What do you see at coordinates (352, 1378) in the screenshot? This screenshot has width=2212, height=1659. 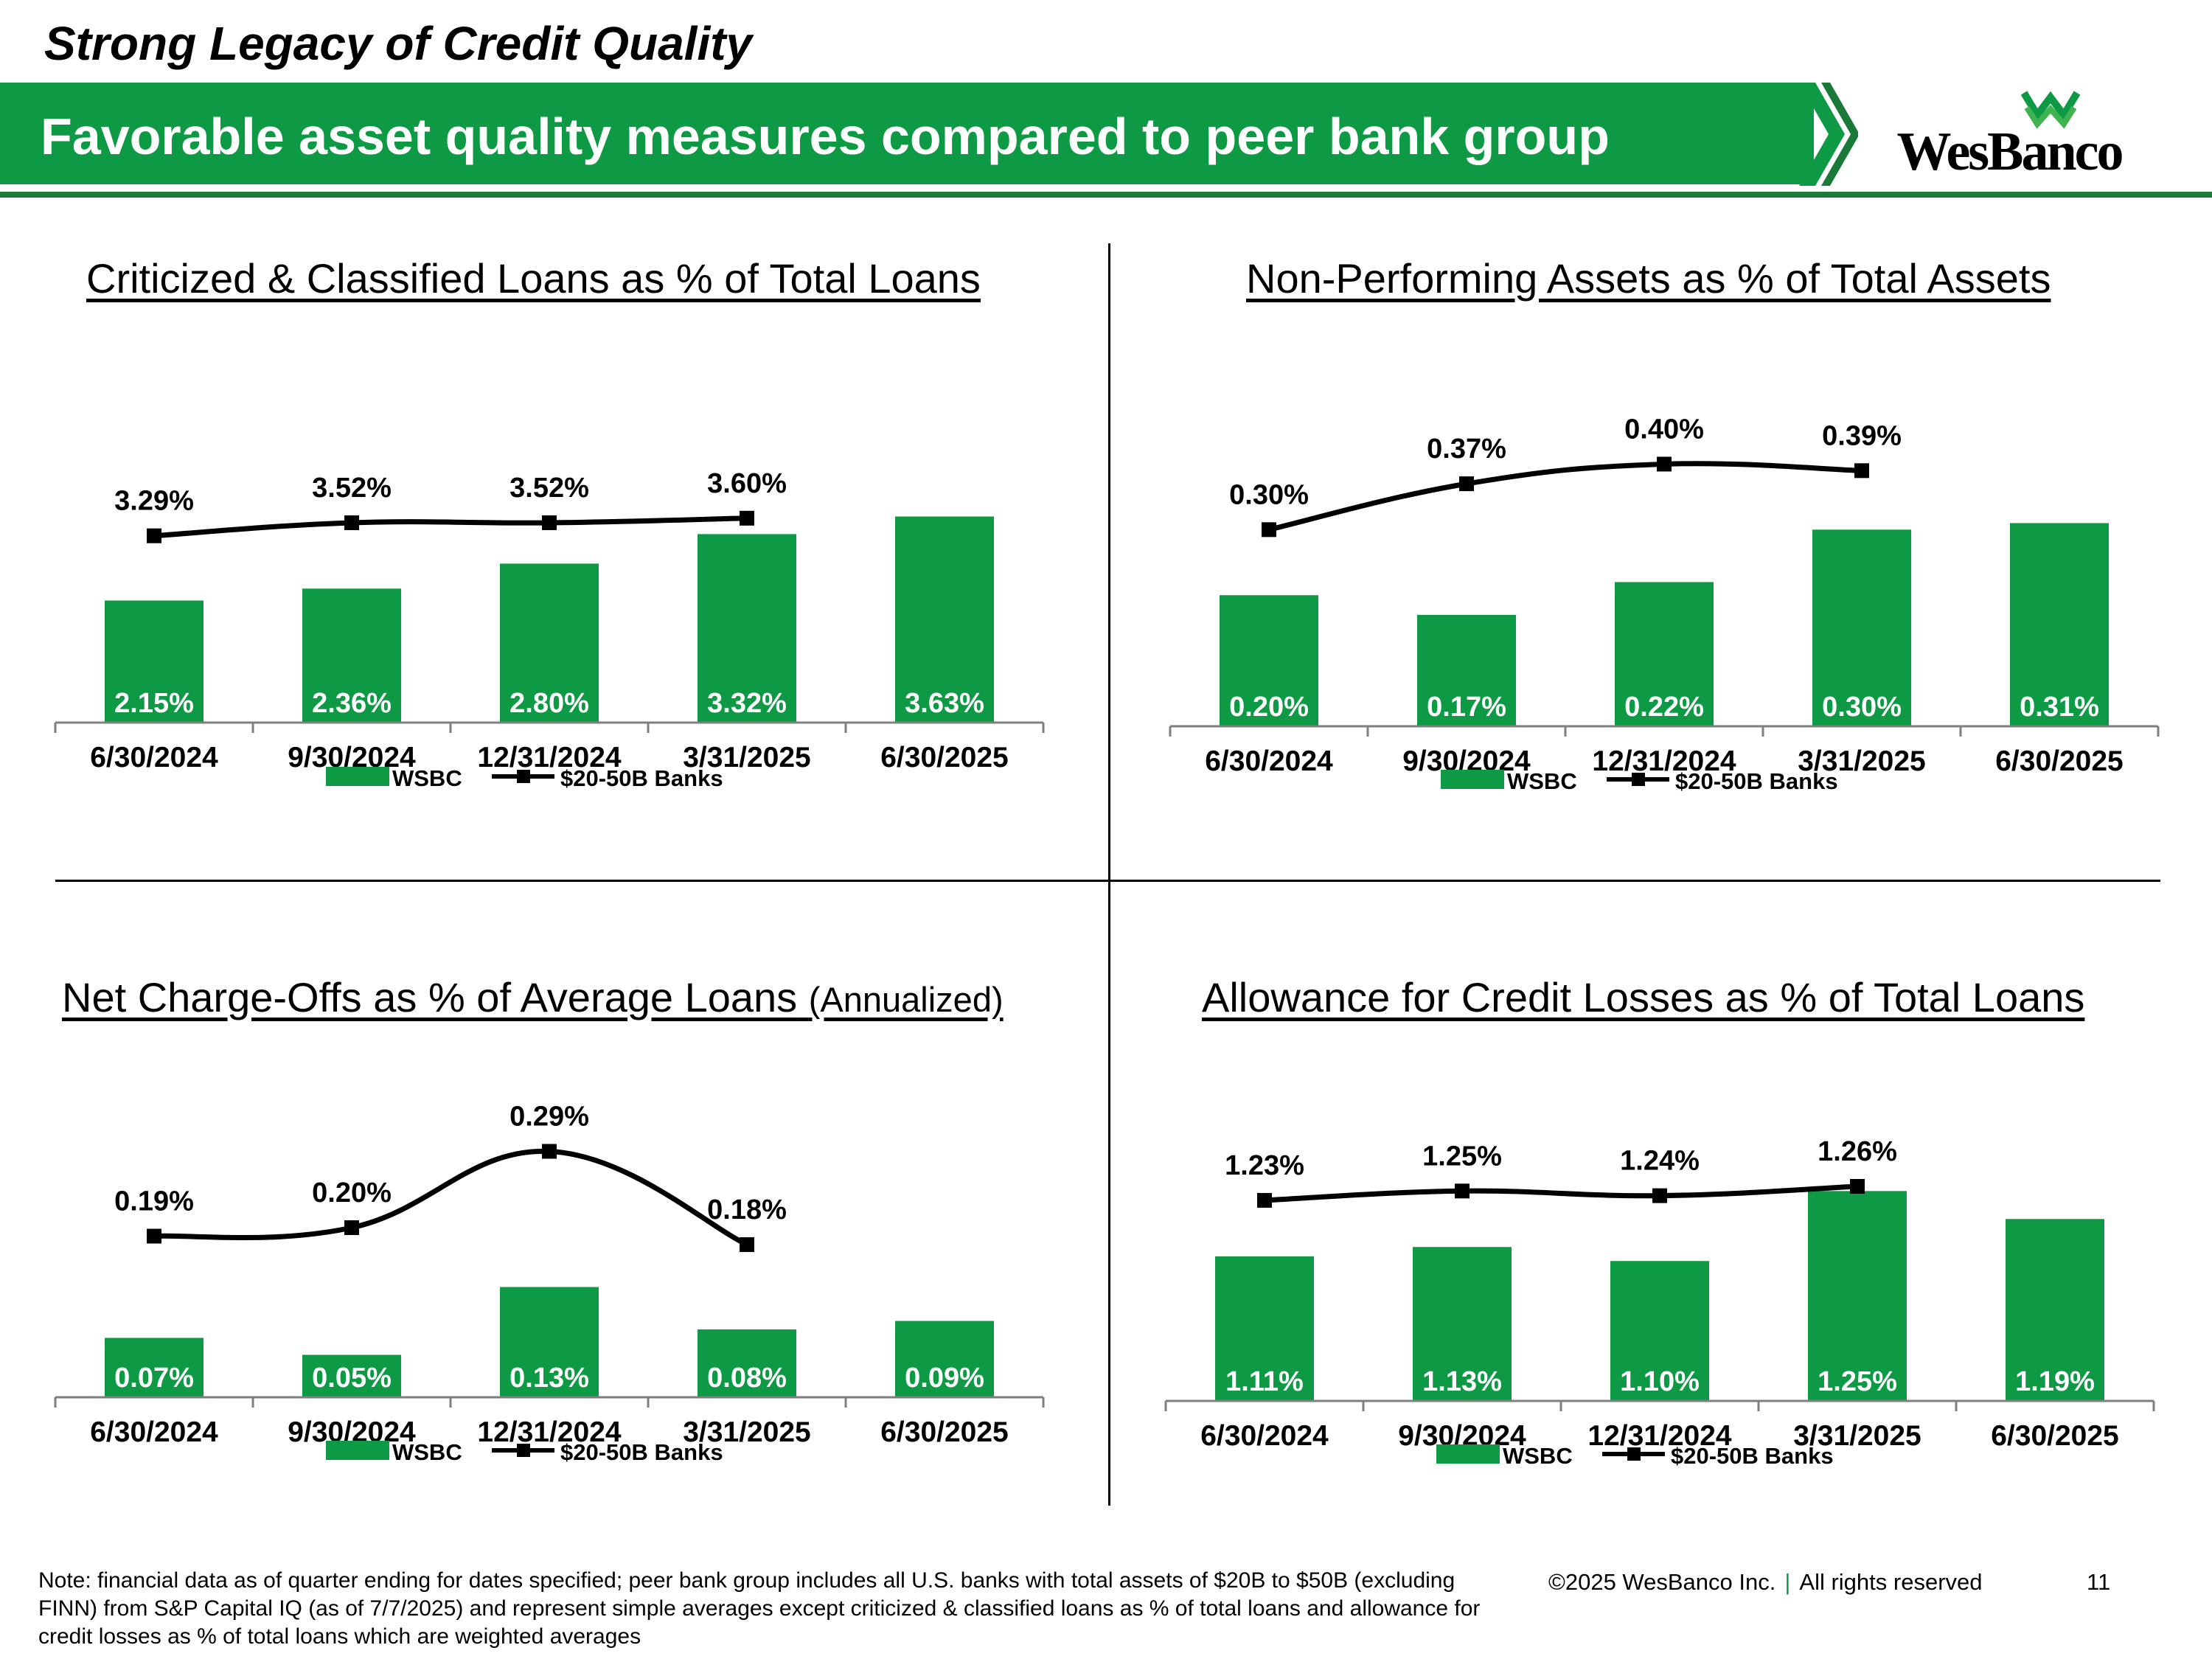 I see `wsbc-bar-label: 0.05%` at bounding box center [352, 1378].